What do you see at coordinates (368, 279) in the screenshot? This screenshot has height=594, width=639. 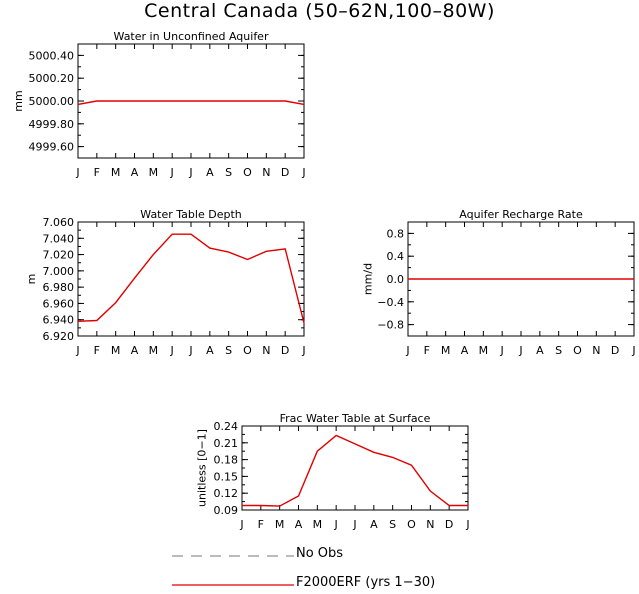 I see `y-axis-label: mm/d` at bounding box center [368, 279].